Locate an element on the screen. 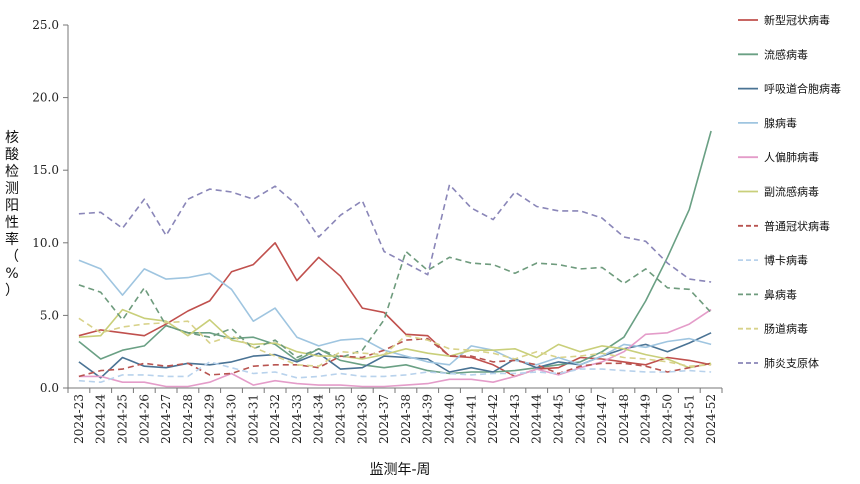 Image resolution: width=860 pixels, height=484 pixels. x-tick-label: 2024-36 is located at coordinates (362, 419).